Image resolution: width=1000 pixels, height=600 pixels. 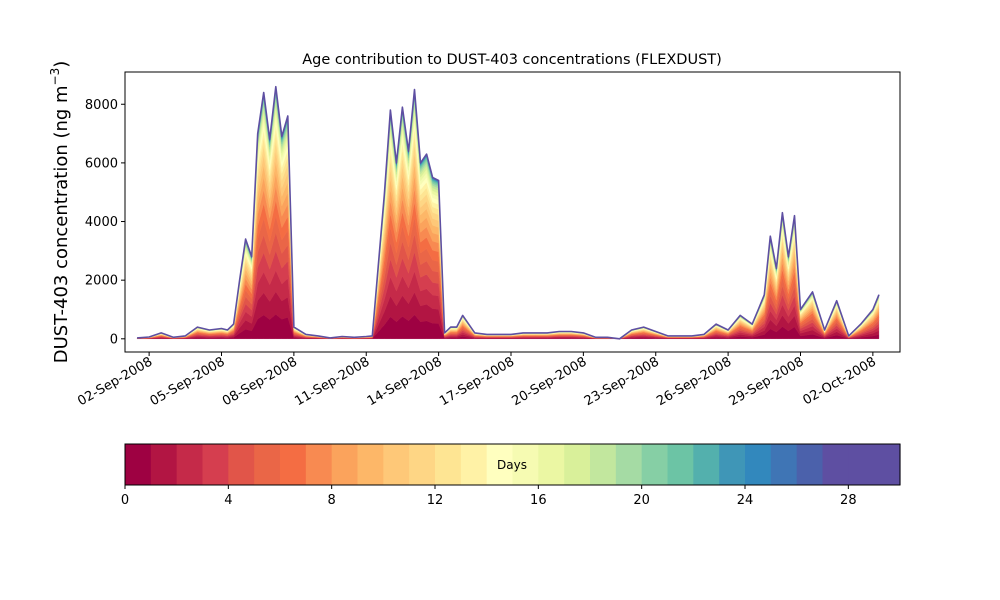 I want to click on x-tick-label: 08-Sep-2008, so click(x=260, y=381).